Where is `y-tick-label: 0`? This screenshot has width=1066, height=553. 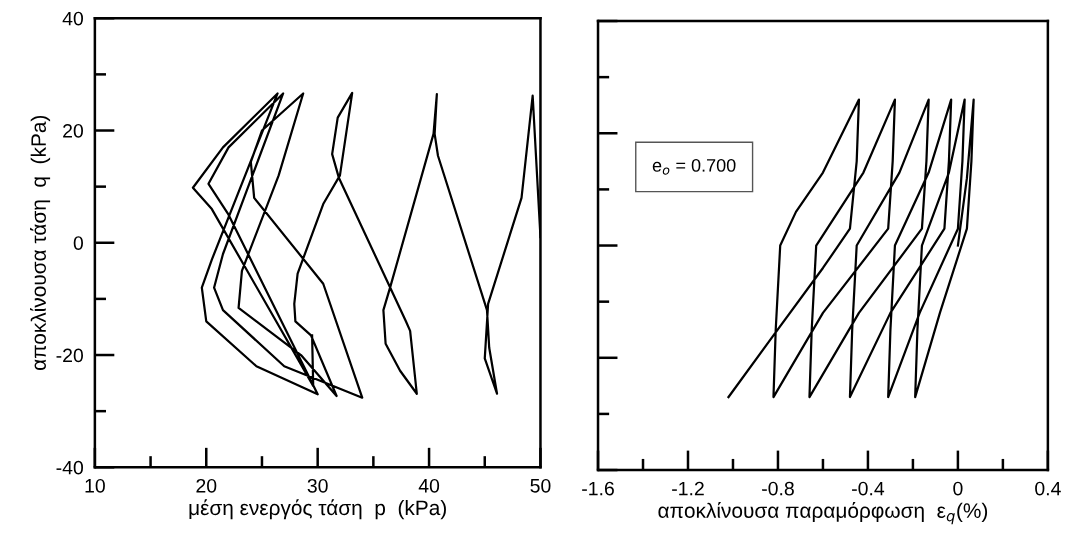 y-tick-label: 0 is located at coordinates (78, 243).